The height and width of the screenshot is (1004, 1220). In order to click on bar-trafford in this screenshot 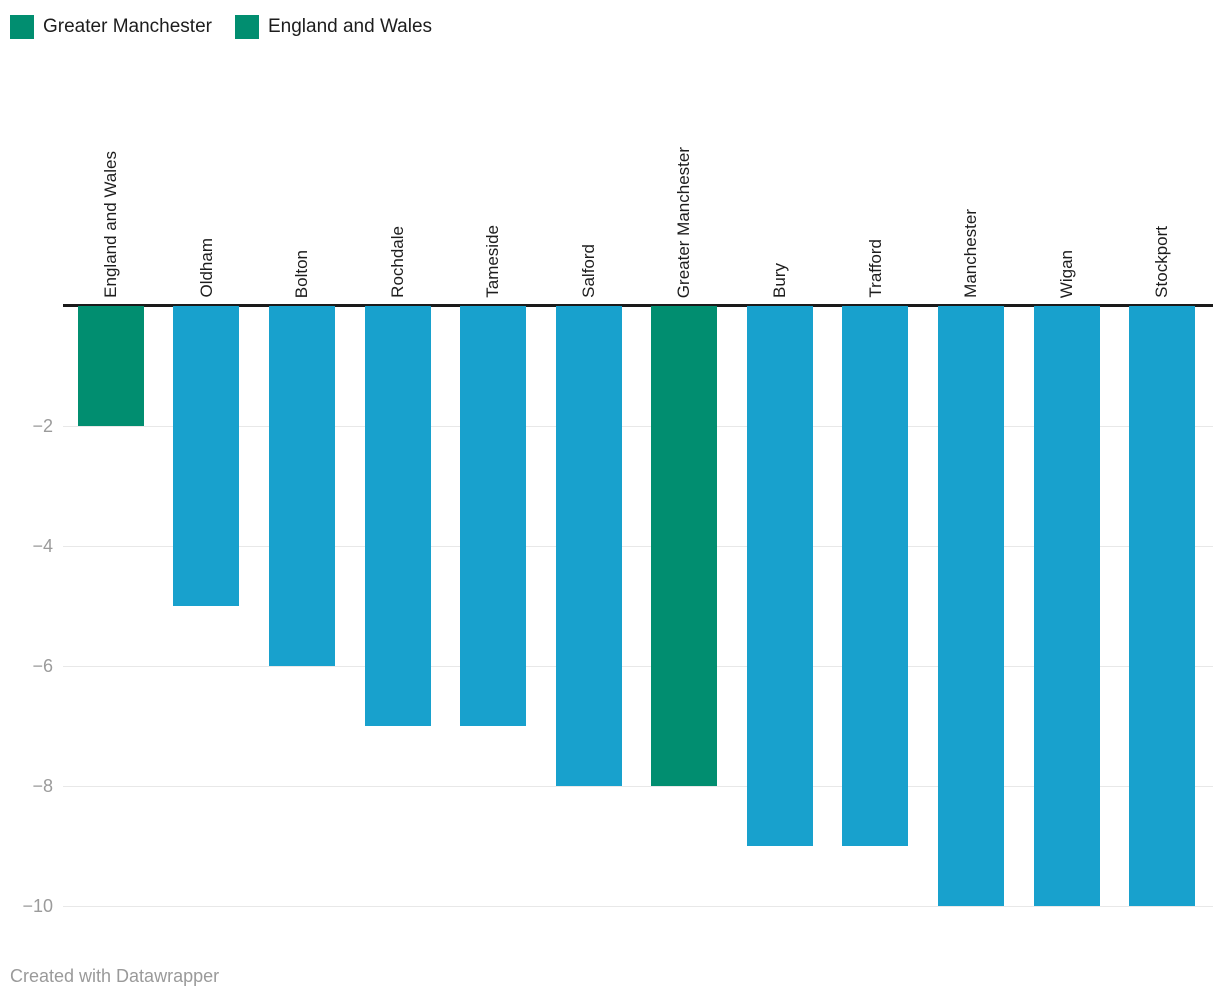, I will do `click(875, 576)`.